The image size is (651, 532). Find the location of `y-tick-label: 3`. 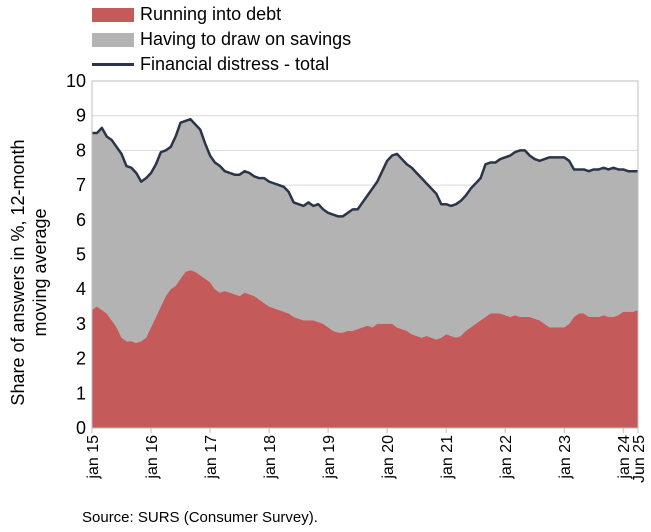

y-tick-label: 3 is located at coordinates (81, 324).